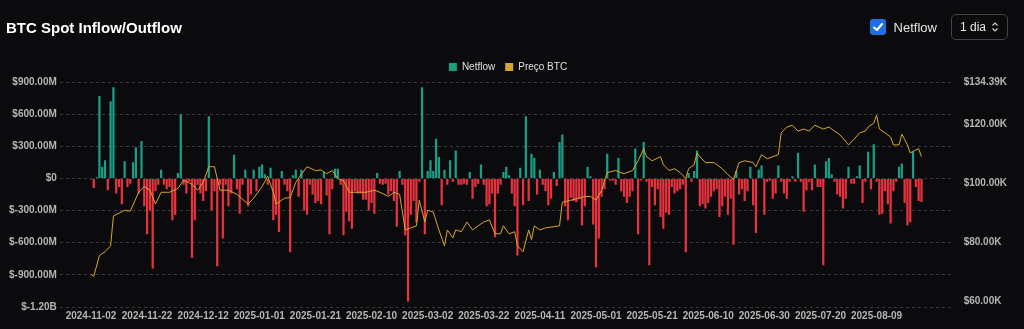  Describe the element at coordinates (478, 66) in the screenshot. I see `legend-label: Netflow` at that location.